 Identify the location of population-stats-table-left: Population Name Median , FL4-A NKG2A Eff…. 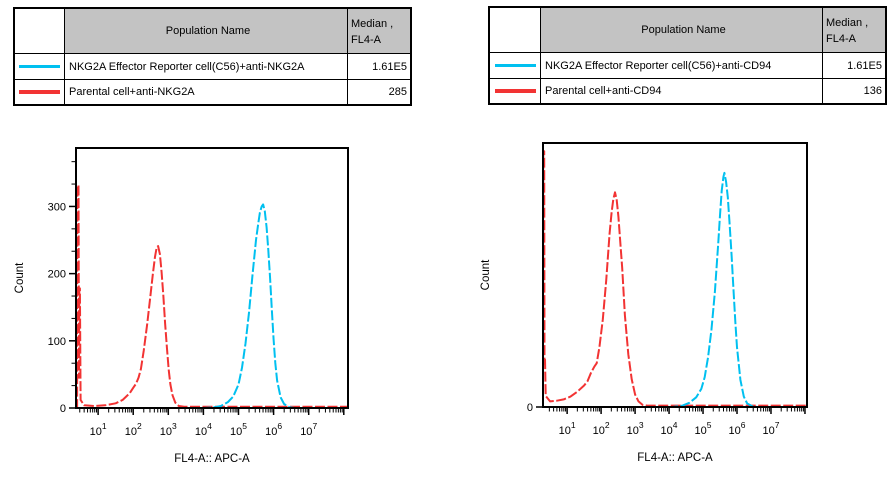
(212, 56).